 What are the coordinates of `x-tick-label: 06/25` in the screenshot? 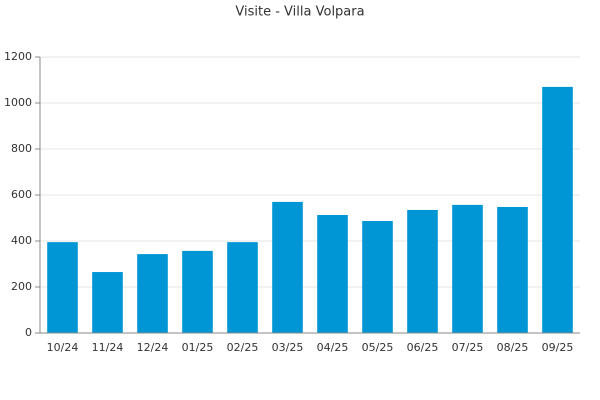 It's located at (423, 347).